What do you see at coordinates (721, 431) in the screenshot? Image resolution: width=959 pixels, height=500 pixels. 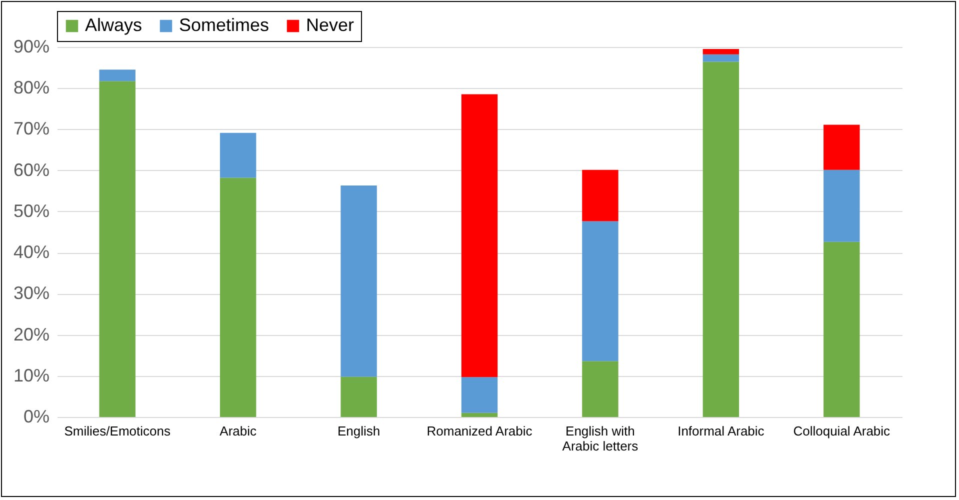 I see `x-tick-label: Informal Arabic` at bounding box center [721, 431].